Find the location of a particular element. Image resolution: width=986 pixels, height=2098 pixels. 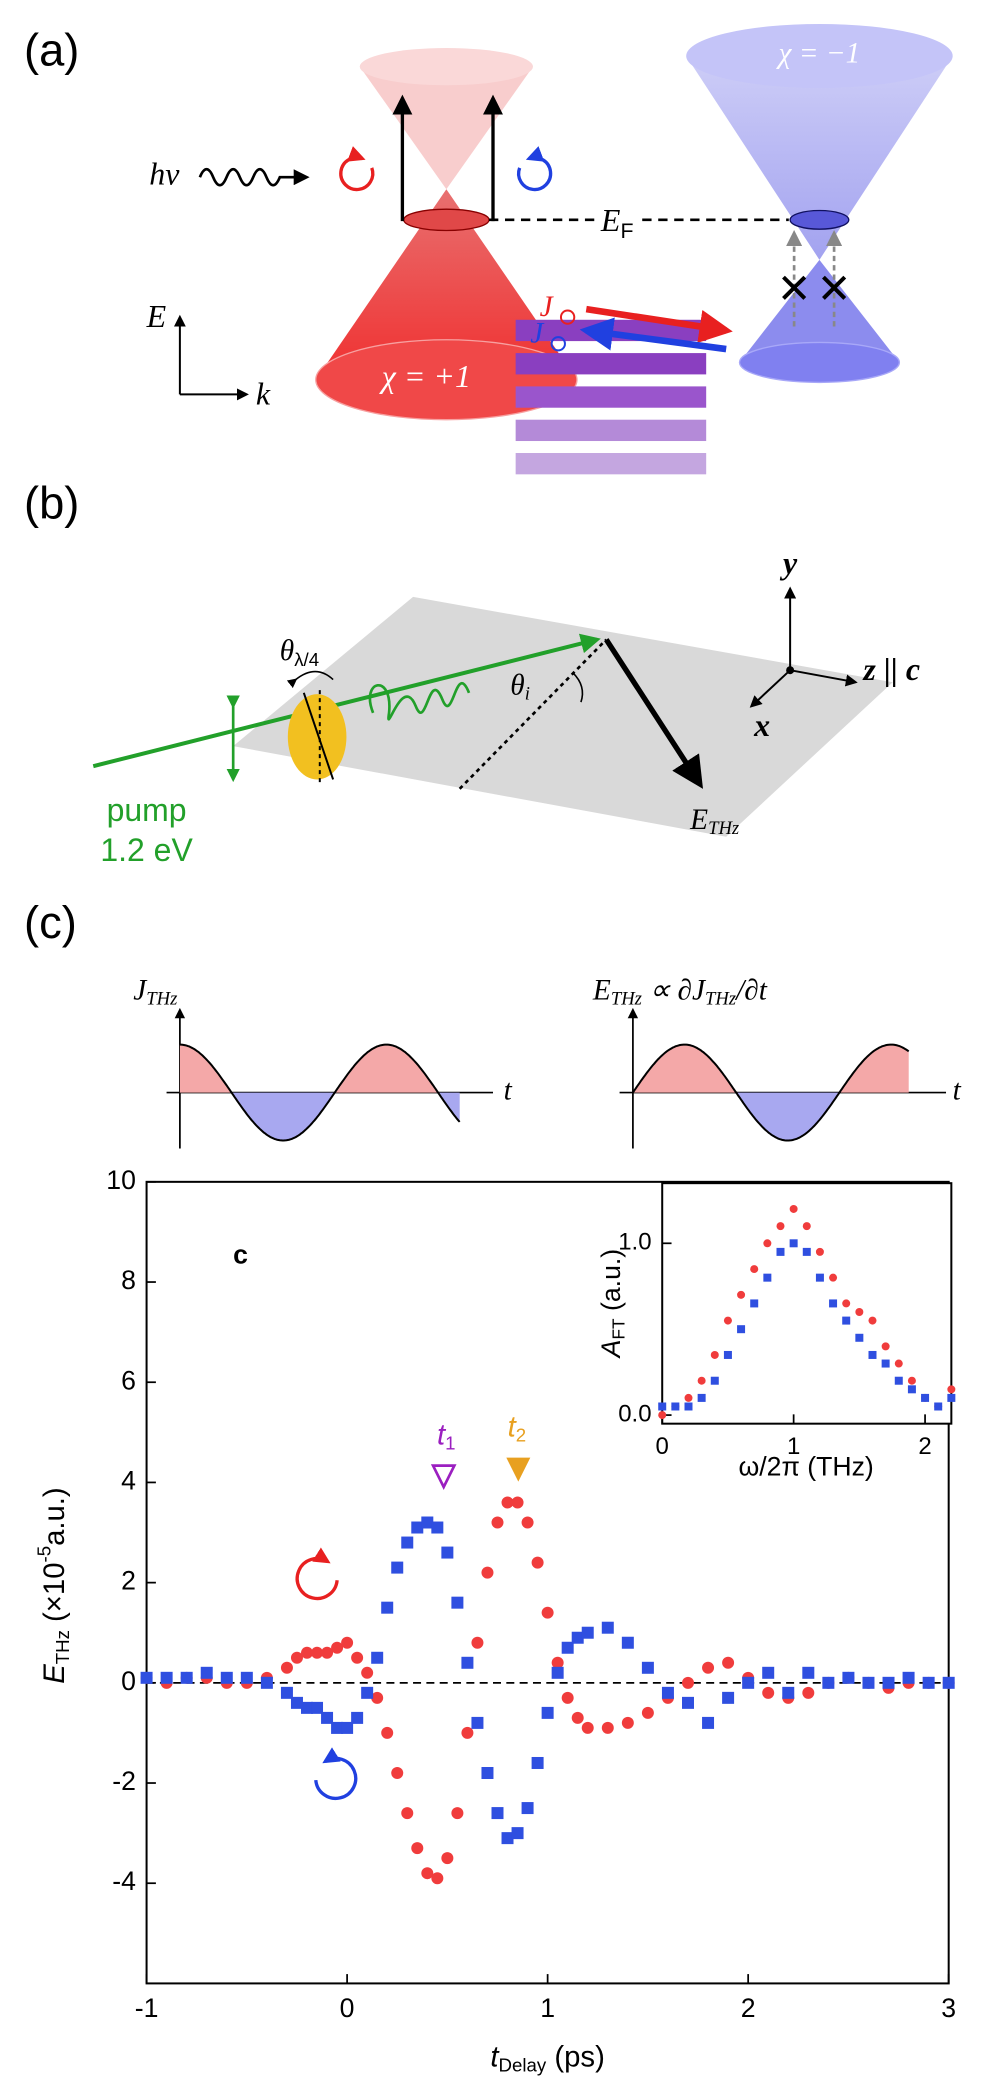

sketches is located at coordinates (556, 1078).